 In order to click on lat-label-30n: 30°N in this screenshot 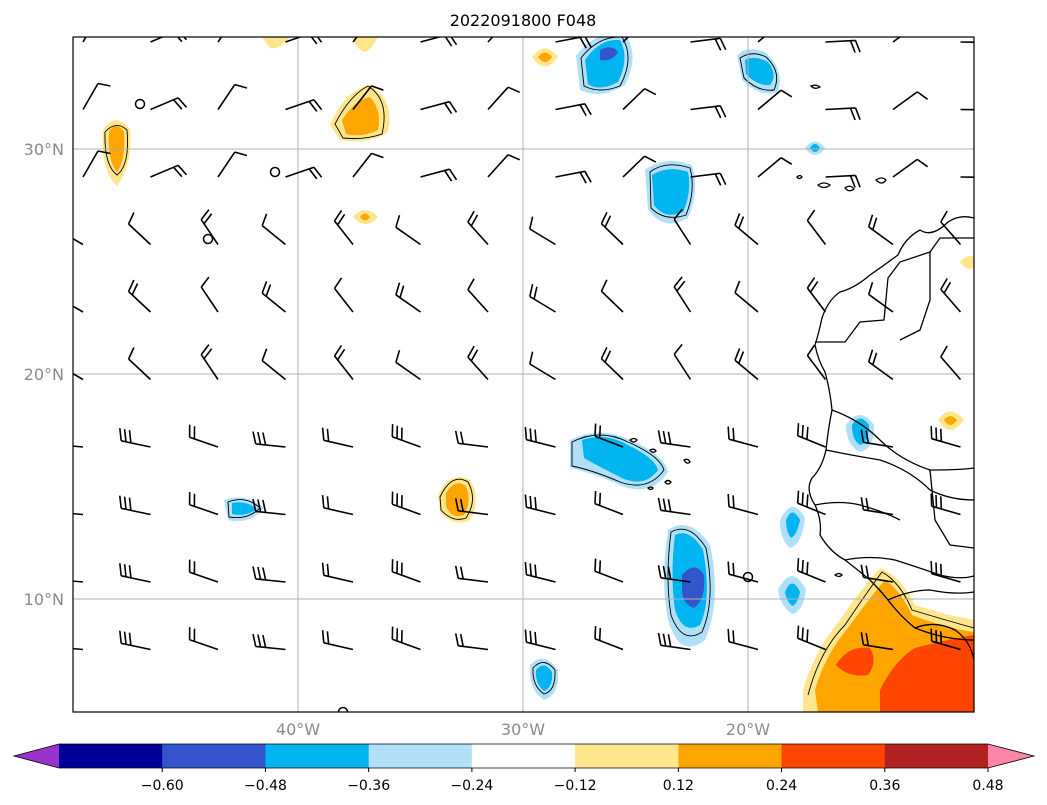, I will do `click(44, 149)`.